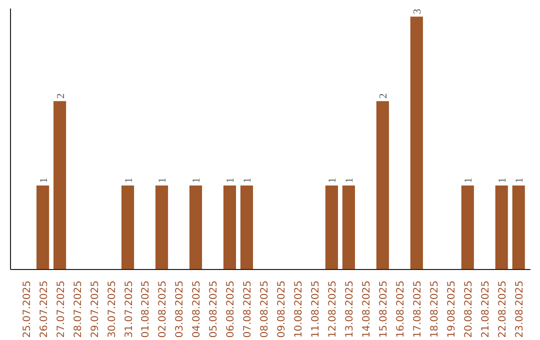 This screenshot has height=340, width=540. I want to click on x-tick-label: 14.08.2025, so click(367, 309).